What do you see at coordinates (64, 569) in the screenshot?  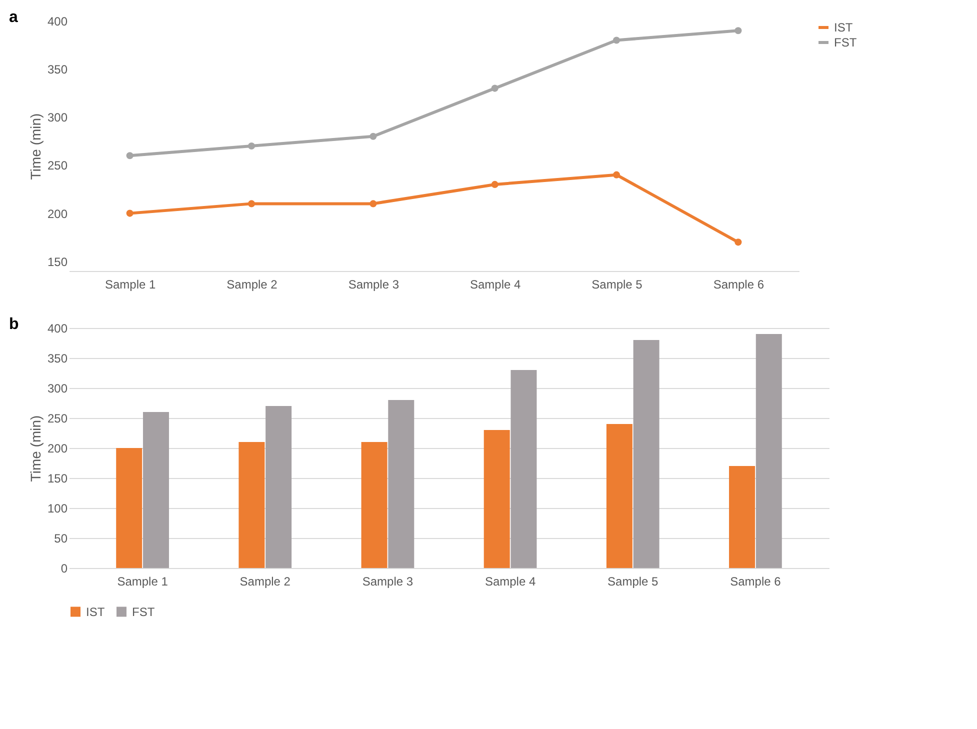 I see `y-tick-label: 0` at bounding box center [64, 569].